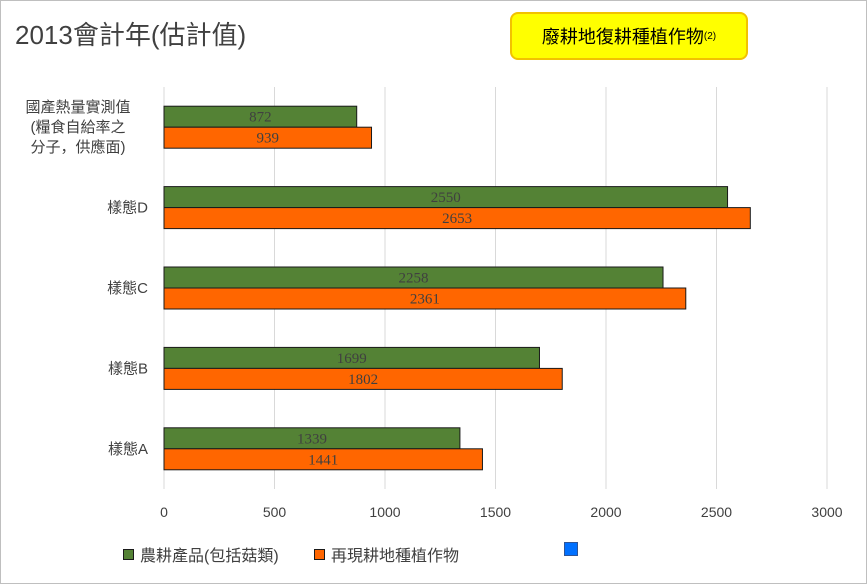  I want to click on data-label: 1441, so click(323, 460).